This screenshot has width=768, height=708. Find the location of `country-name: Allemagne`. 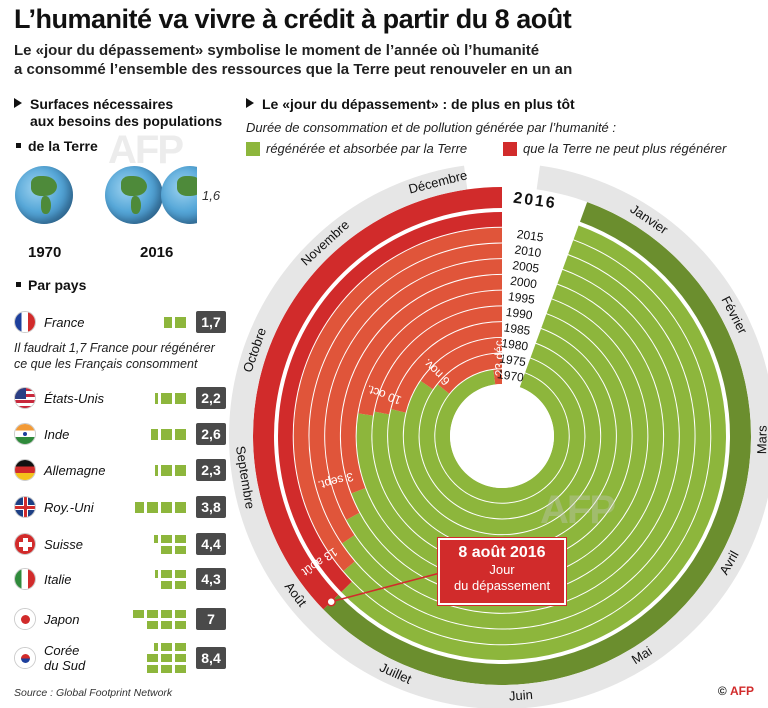

country-name: Allemagne is located at coordinates (75, 470).